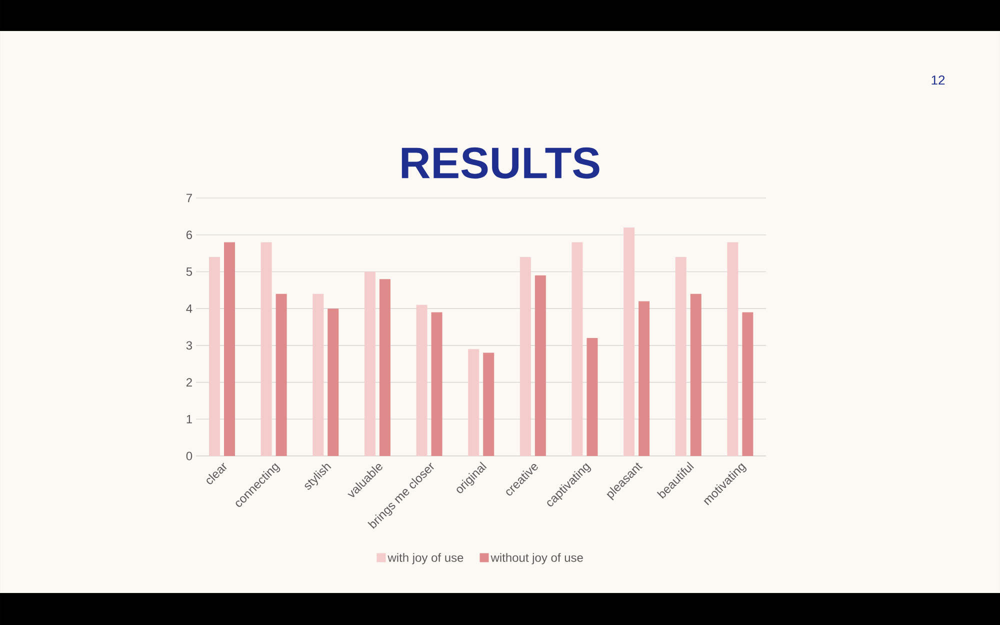  Describe the element at coordinates (189, 308) in the screenshot. I see `y-tick-label: 4` at that location.